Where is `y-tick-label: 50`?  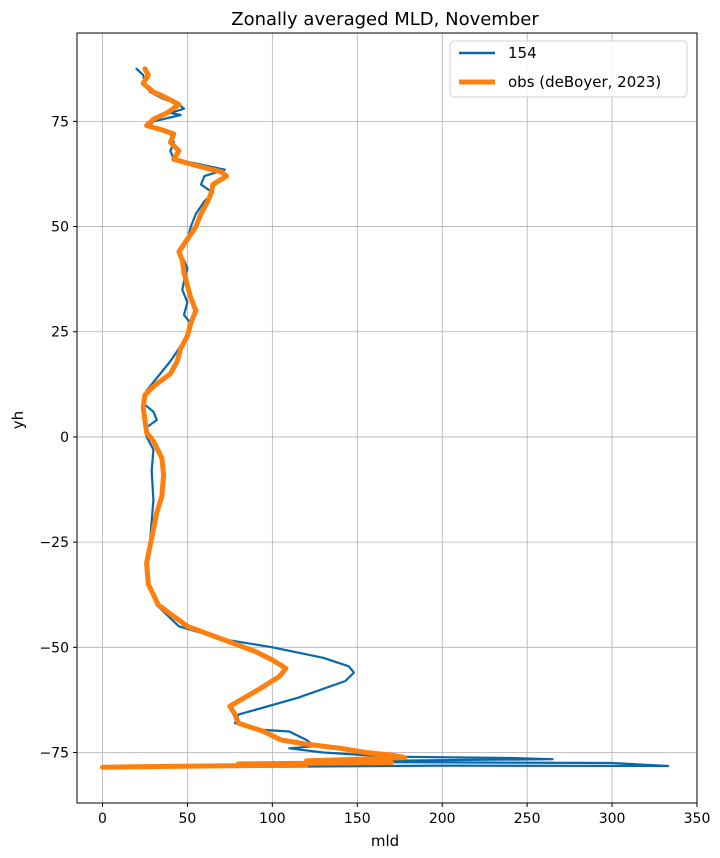 y-tick-label: 50 is located at coordinates (60, 228).